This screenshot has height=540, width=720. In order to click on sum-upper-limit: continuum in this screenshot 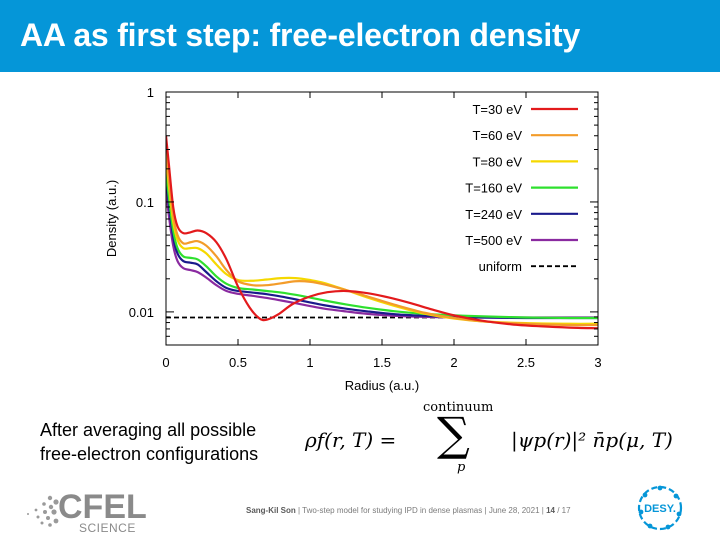, I will do `click(458, 407)`.